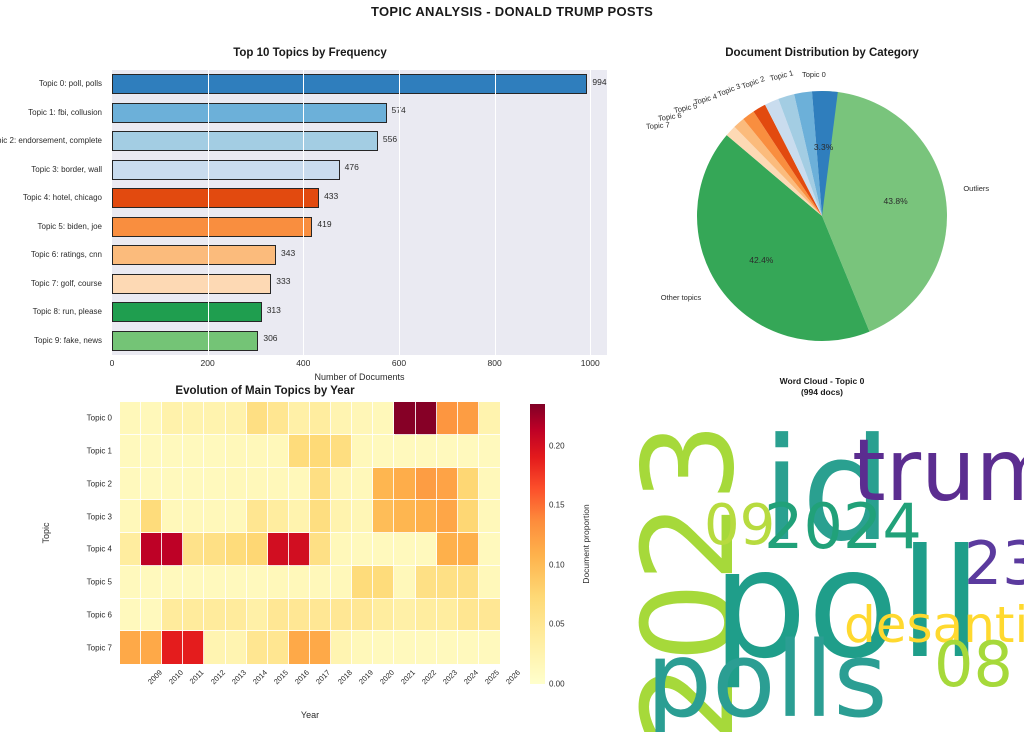  I want to click on bar-chart-bar-row: 994, so click(359, 84).